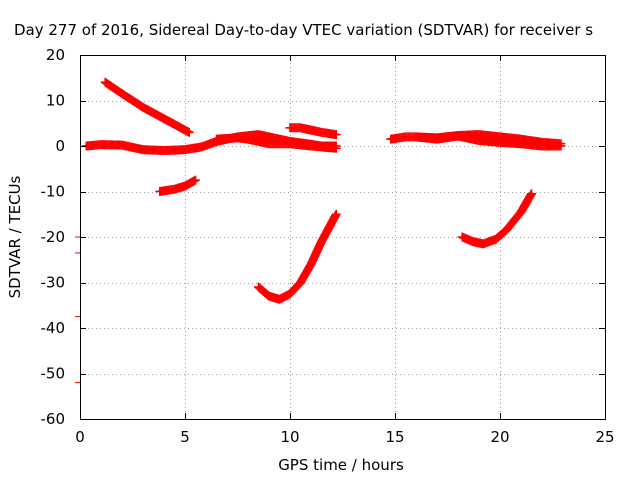 The width and height of the screenshot is (640, 480). I want to click on y-tick-label: -10, so click(53, 192).